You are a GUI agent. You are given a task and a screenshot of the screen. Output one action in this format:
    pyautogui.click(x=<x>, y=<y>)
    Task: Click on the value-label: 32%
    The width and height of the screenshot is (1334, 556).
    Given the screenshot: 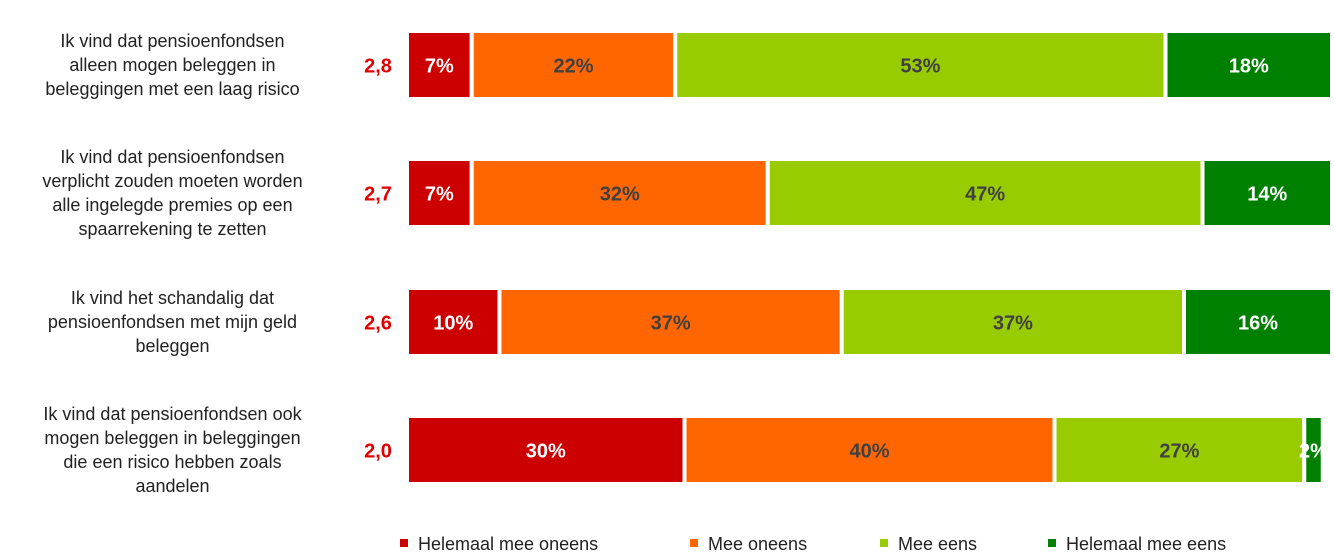 What is the action you would take?
    pyautogui.click(x=620, y=194)
    